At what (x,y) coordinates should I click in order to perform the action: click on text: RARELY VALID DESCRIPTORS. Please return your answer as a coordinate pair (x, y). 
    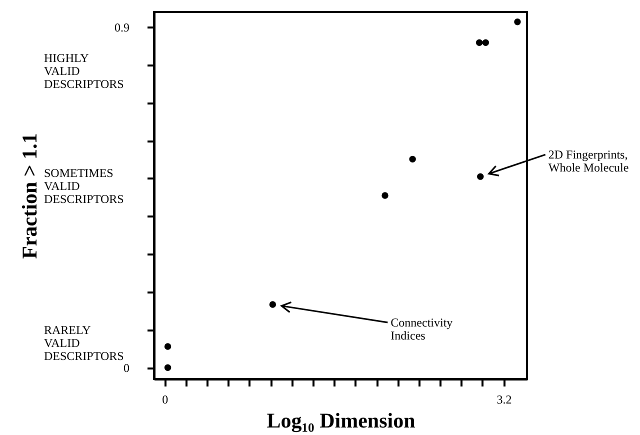
    Looking at the image, I should click on (84, 343).